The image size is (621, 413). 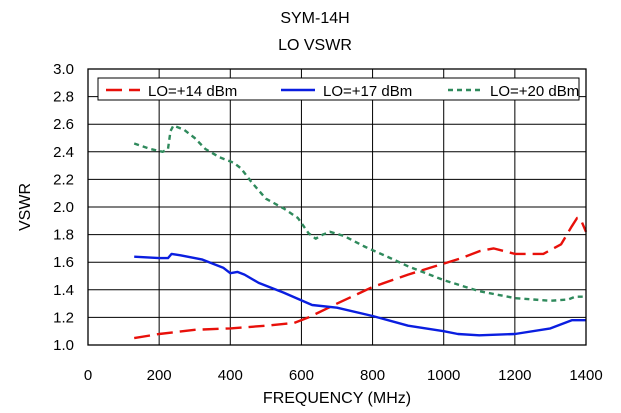 What do you see at coordinates (63, 152) in the screenshot?
I see `y-tick-label: 2.4` at bounding box center [63, 152].